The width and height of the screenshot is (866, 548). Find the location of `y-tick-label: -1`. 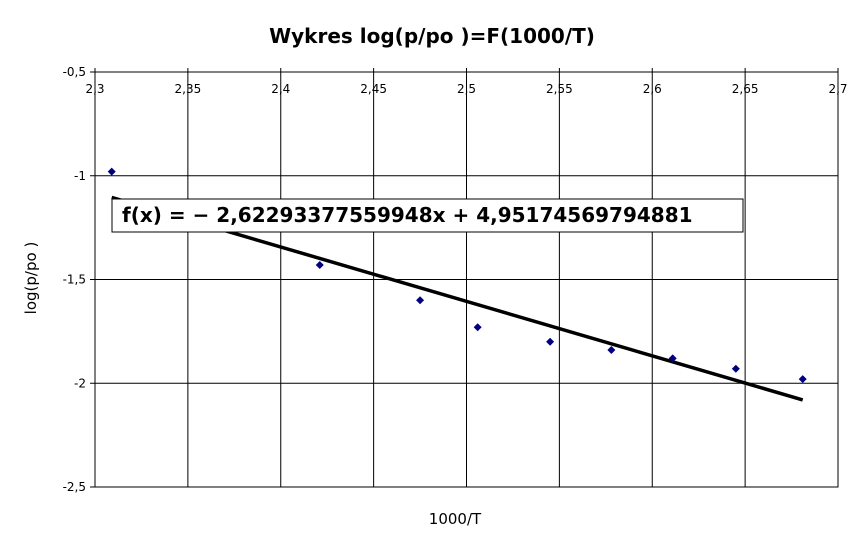

y-tick-label: -1 is located at coordinates (80, 176).